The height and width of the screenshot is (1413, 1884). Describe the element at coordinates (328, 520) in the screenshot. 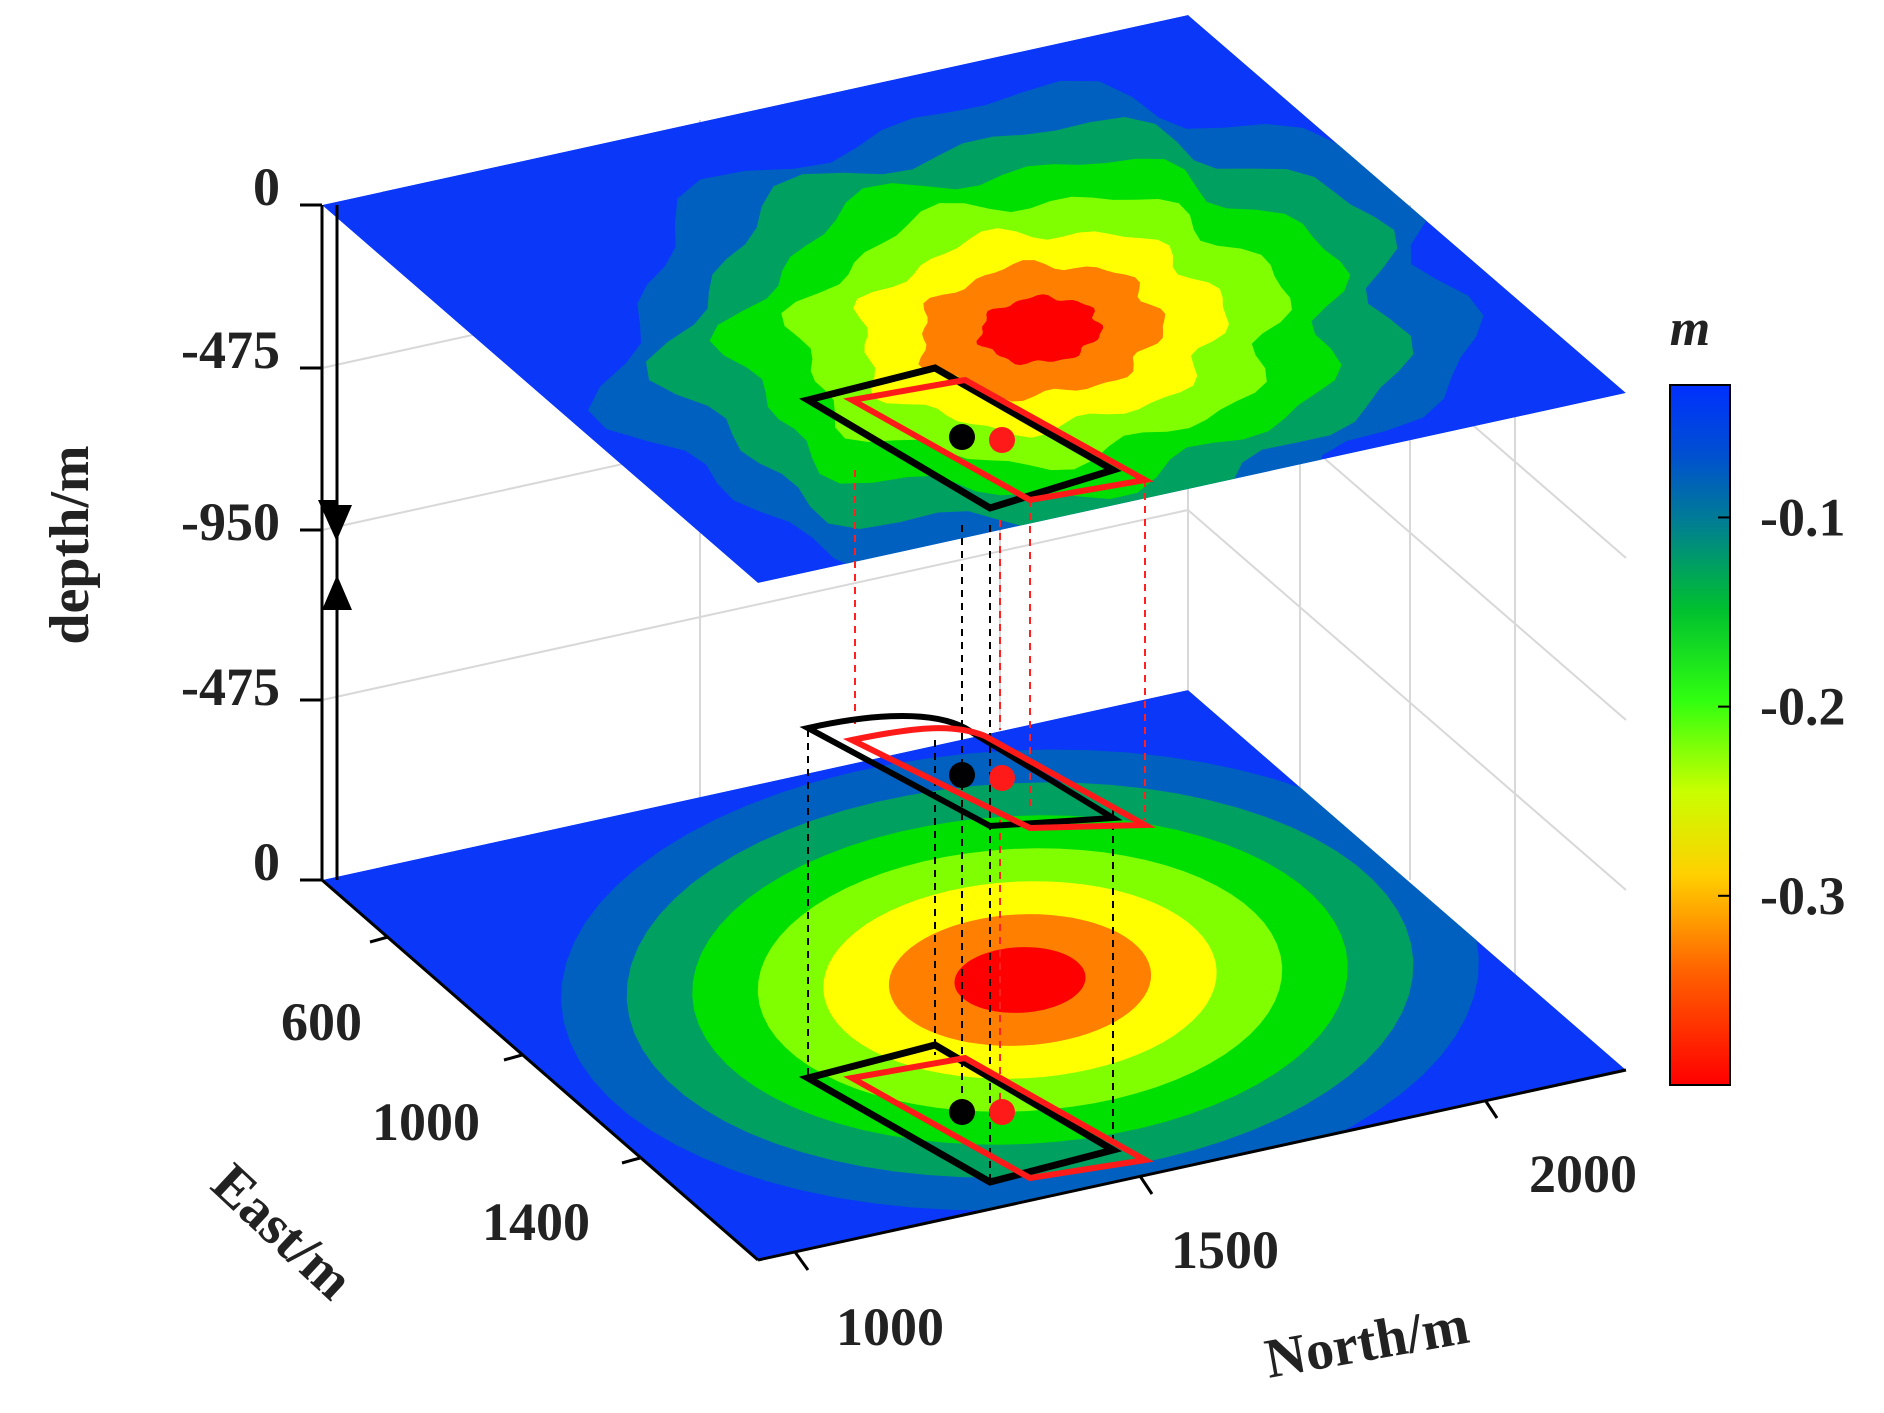

I see `arrow-down-left-icon` at that location.